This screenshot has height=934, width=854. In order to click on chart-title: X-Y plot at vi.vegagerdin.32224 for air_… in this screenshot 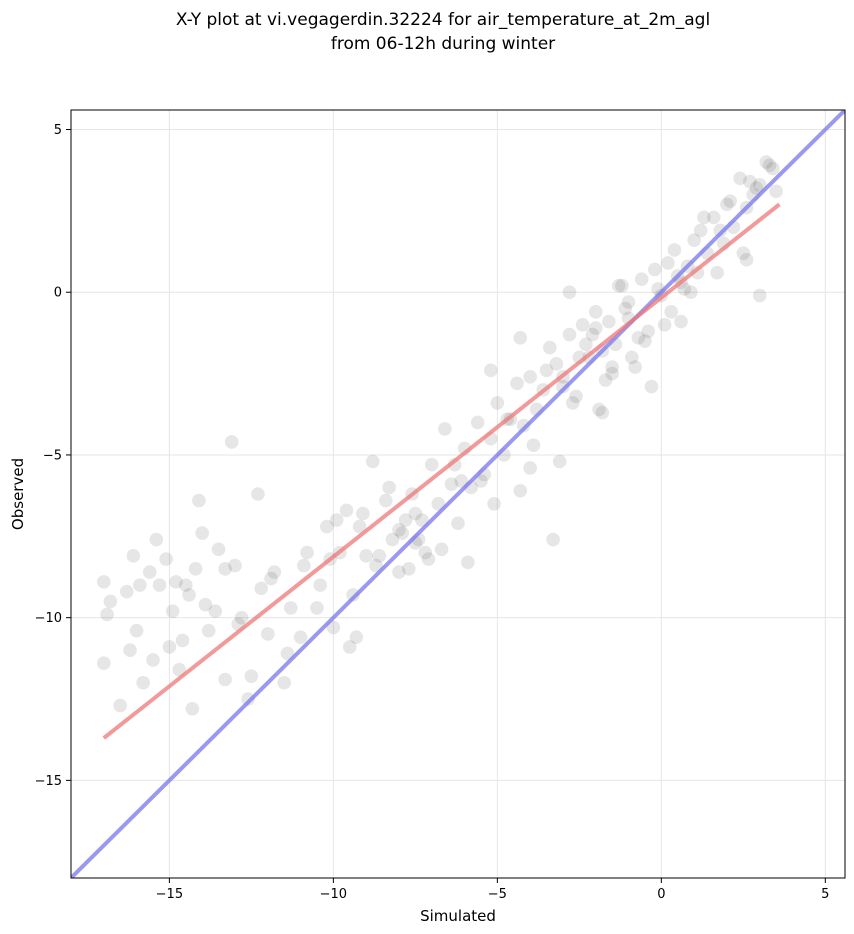, I will do `click(427, 32)`.